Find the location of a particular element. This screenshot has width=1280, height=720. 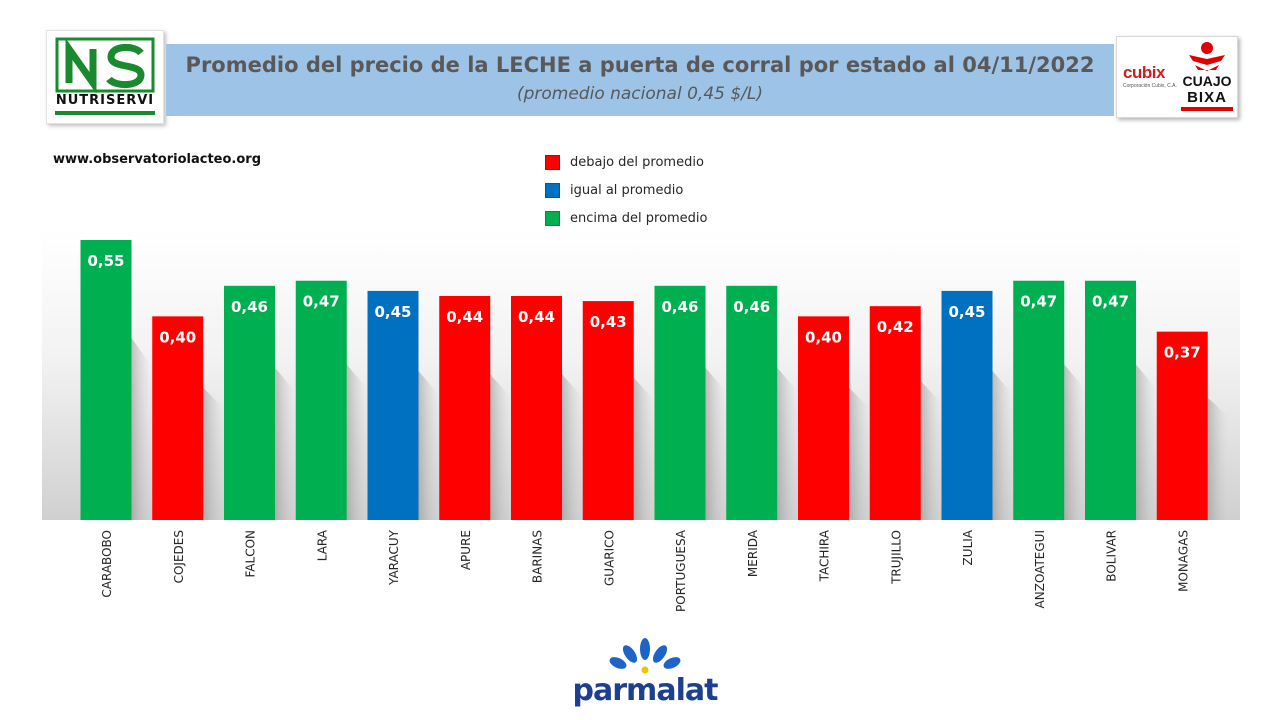

nutriservi-logo: NUTRISERVI is located at coordinates (105, 77).